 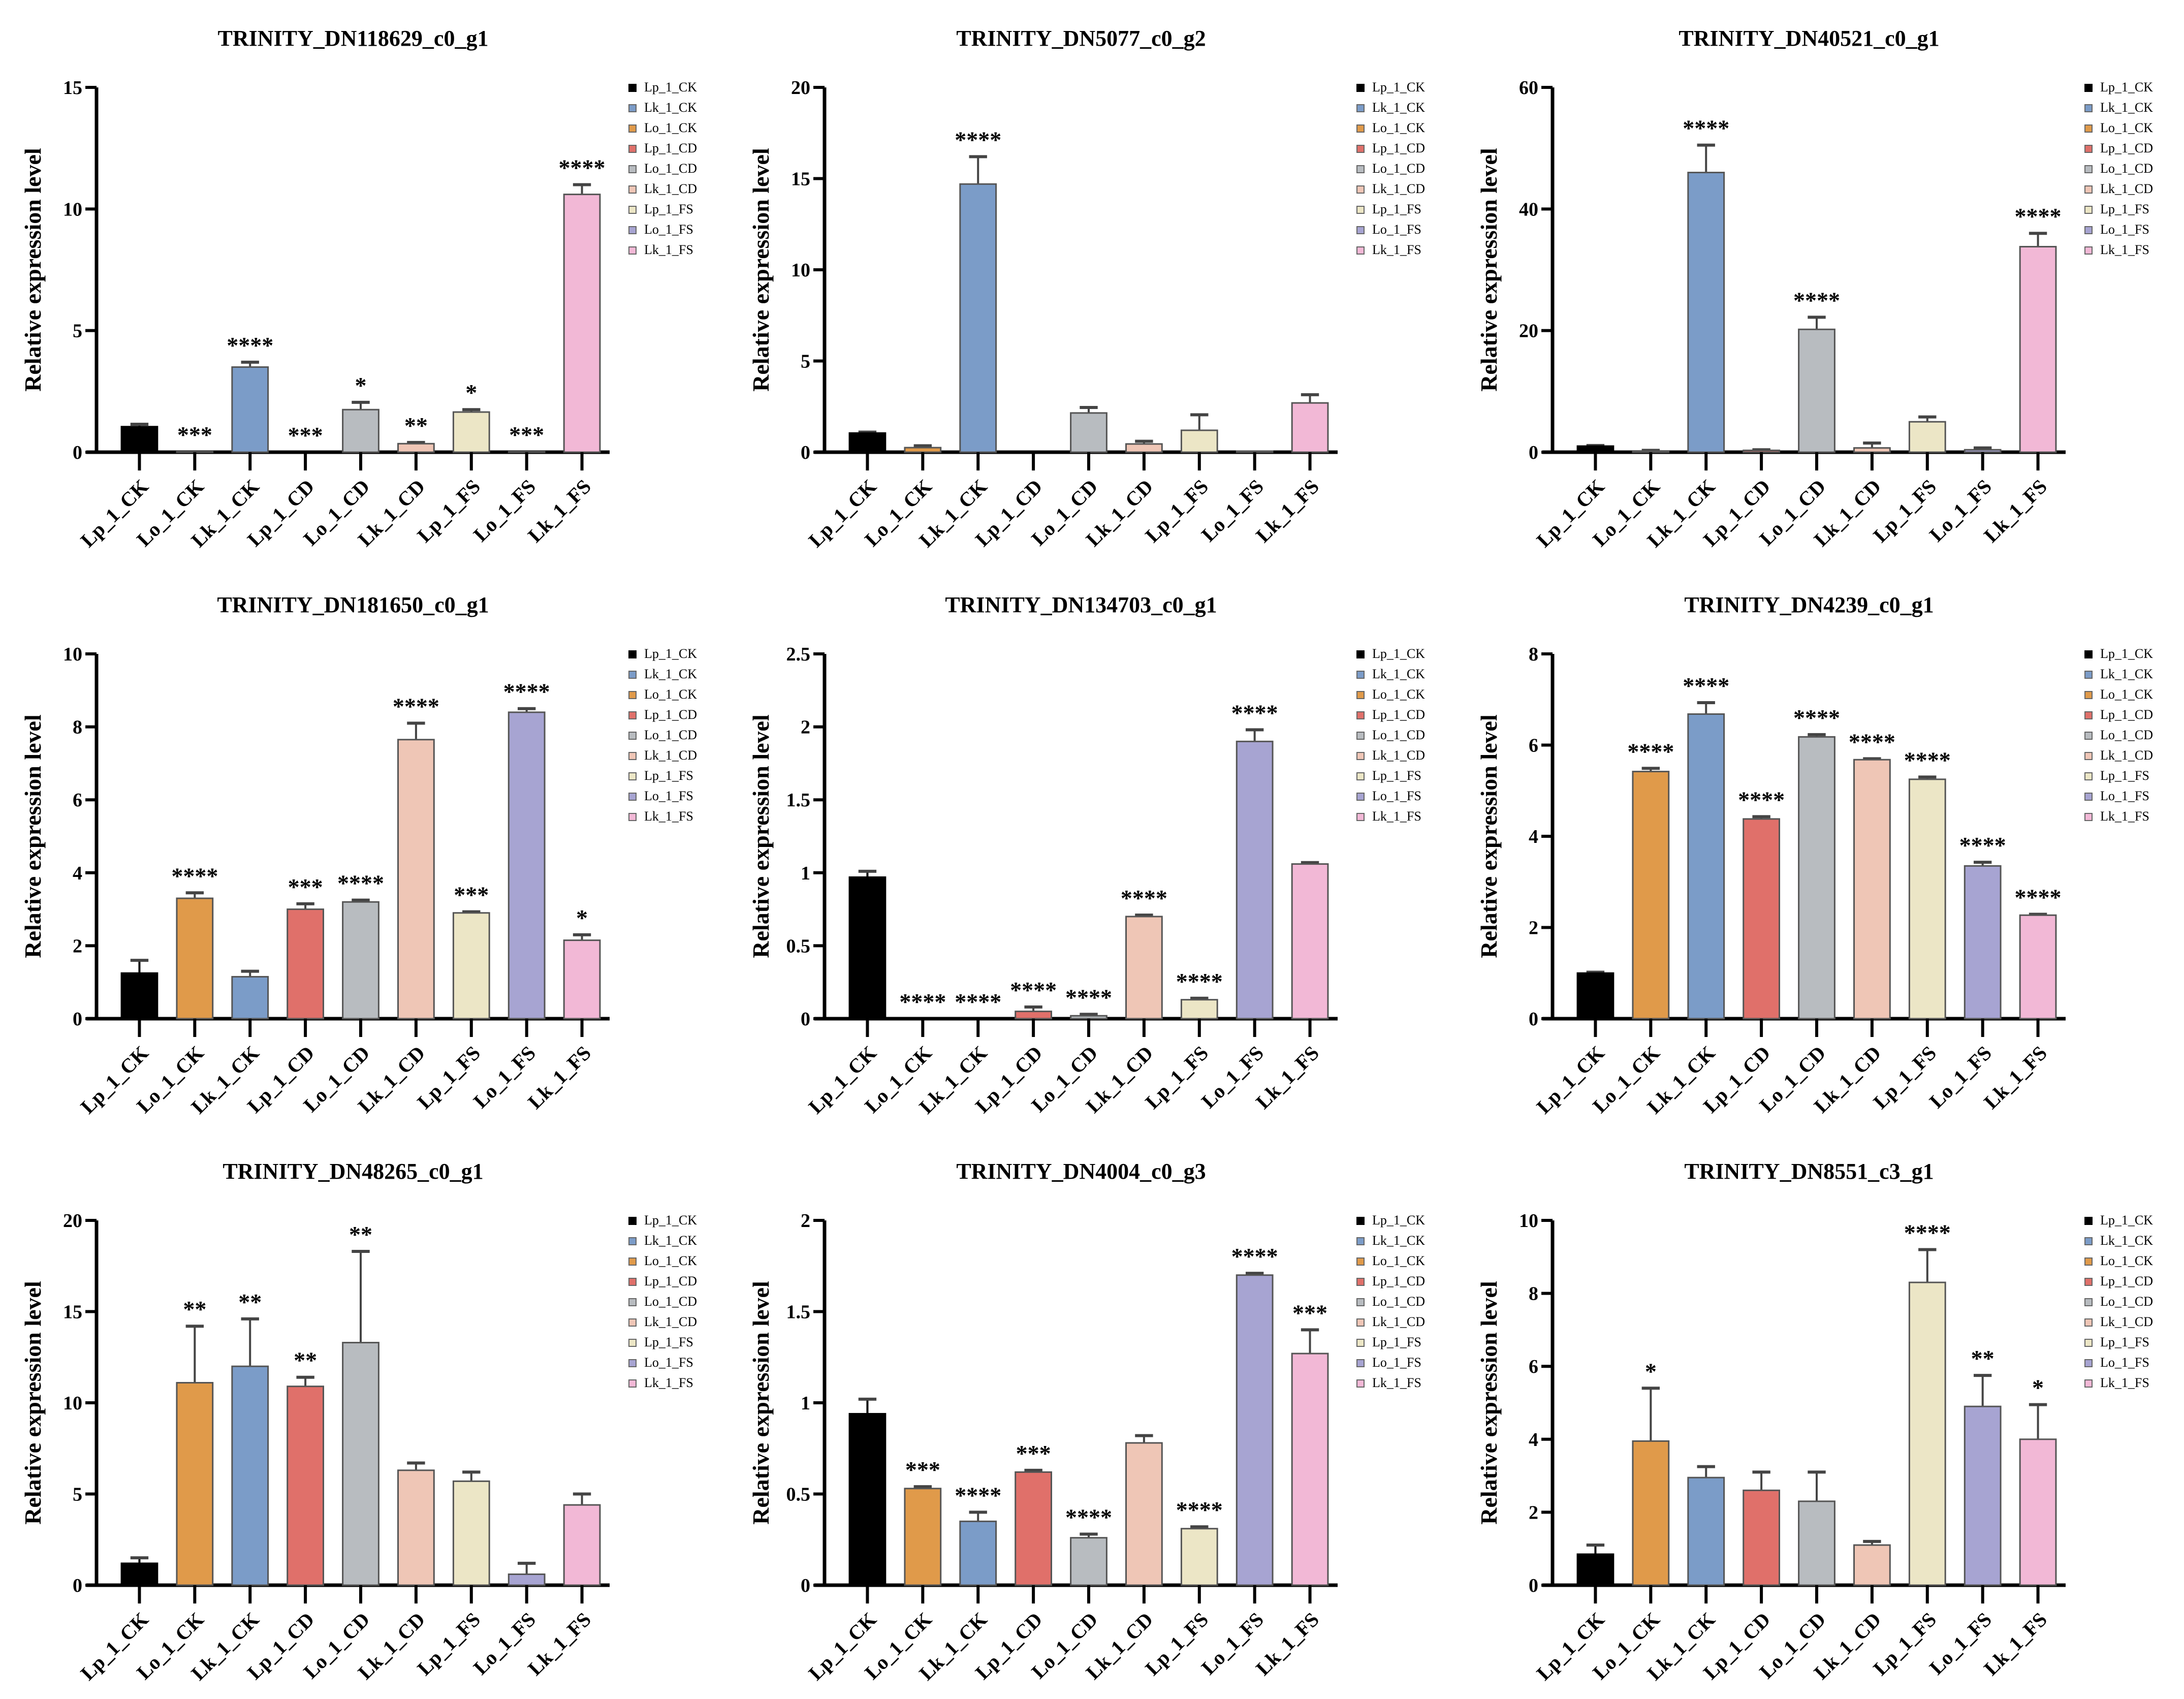 What do you see at coordinates (305, 1360) in the screenshot?
I see `significance-label: **` at bounding box center [305, 1360].